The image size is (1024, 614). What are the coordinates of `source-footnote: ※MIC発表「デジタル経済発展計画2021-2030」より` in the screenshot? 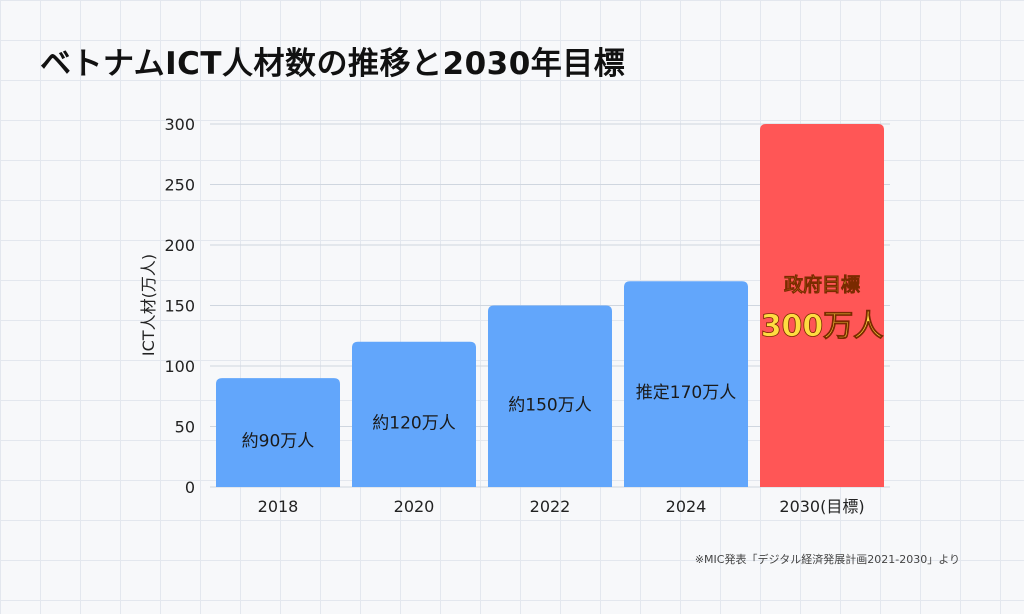 It's located at (827, 559).